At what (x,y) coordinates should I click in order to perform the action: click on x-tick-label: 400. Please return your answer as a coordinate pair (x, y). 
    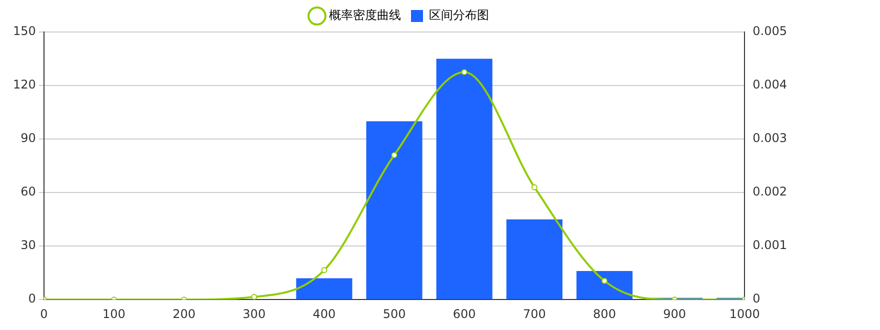
    Looking at the image, I should click on (324, 313).